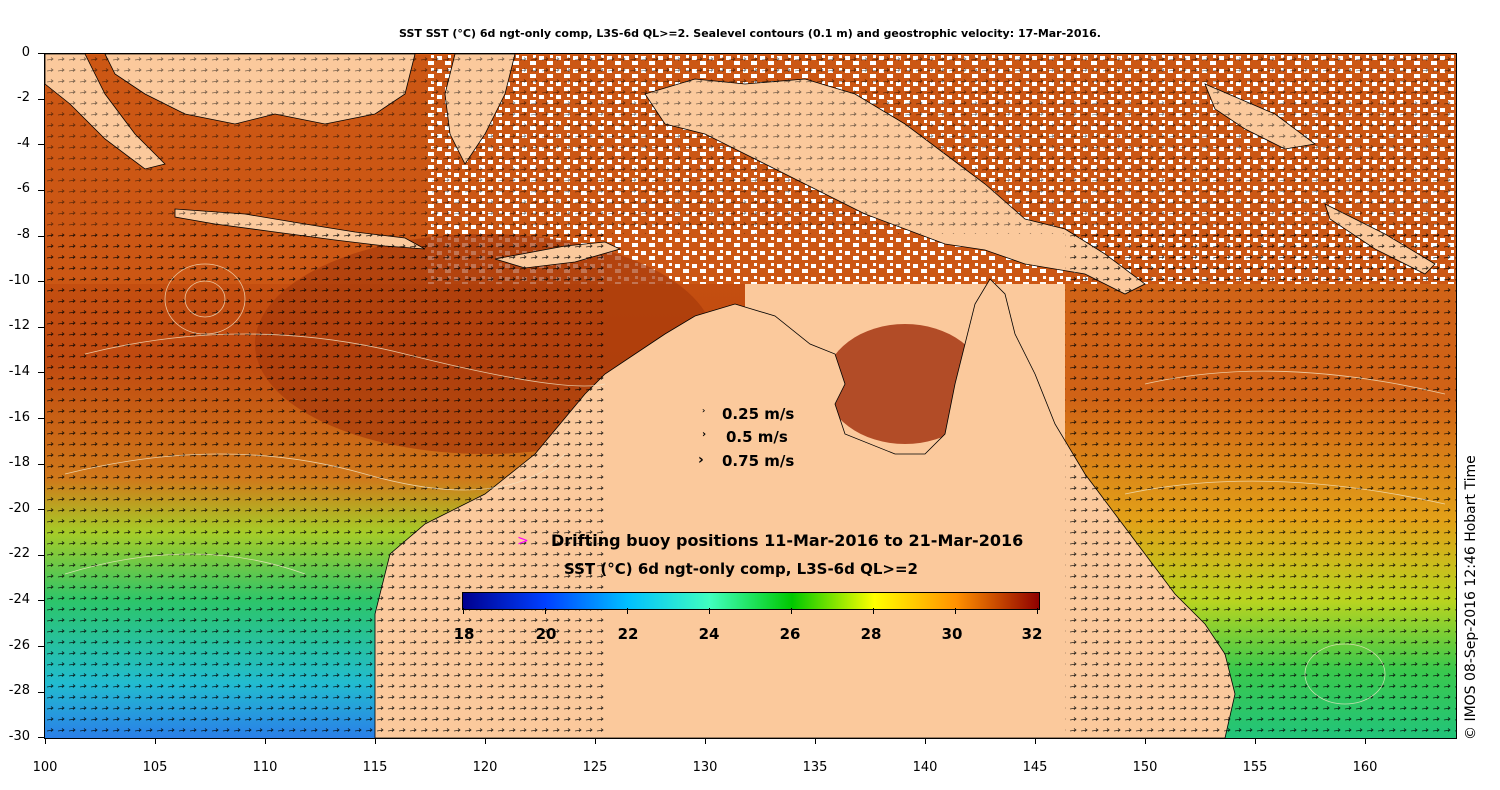 Image resolution: width=1500 pixels, height=790 pixels. Describe the element at coordinates (1145, 767) in the screenshot. I see `x-tick-label: 150` at that location.